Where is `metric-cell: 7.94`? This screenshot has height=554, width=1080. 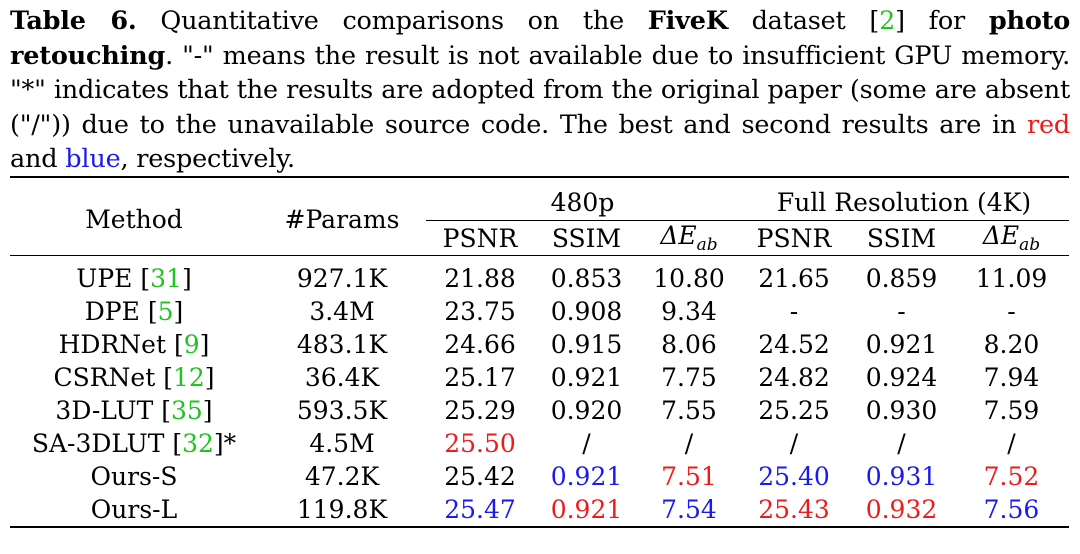 metric-cell: 7.94 is located at coordinates (1011, 377).